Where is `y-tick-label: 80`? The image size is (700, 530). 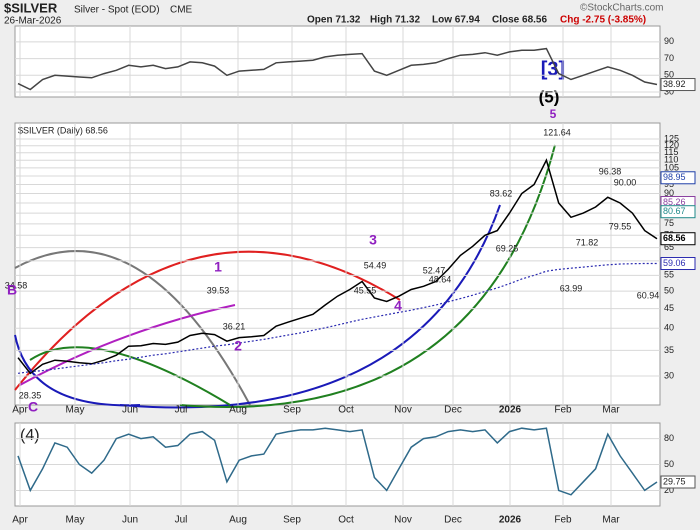 y-tick-label: 80 is located at coordinates (669, 438).